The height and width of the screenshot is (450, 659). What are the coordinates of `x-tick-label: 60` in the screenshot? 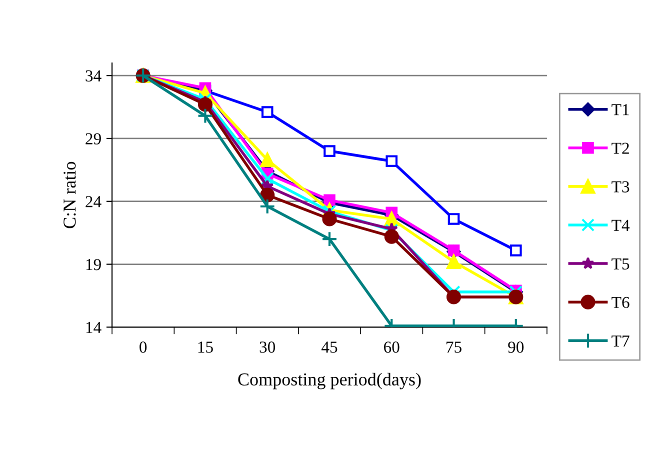 It's located at (392, 347).